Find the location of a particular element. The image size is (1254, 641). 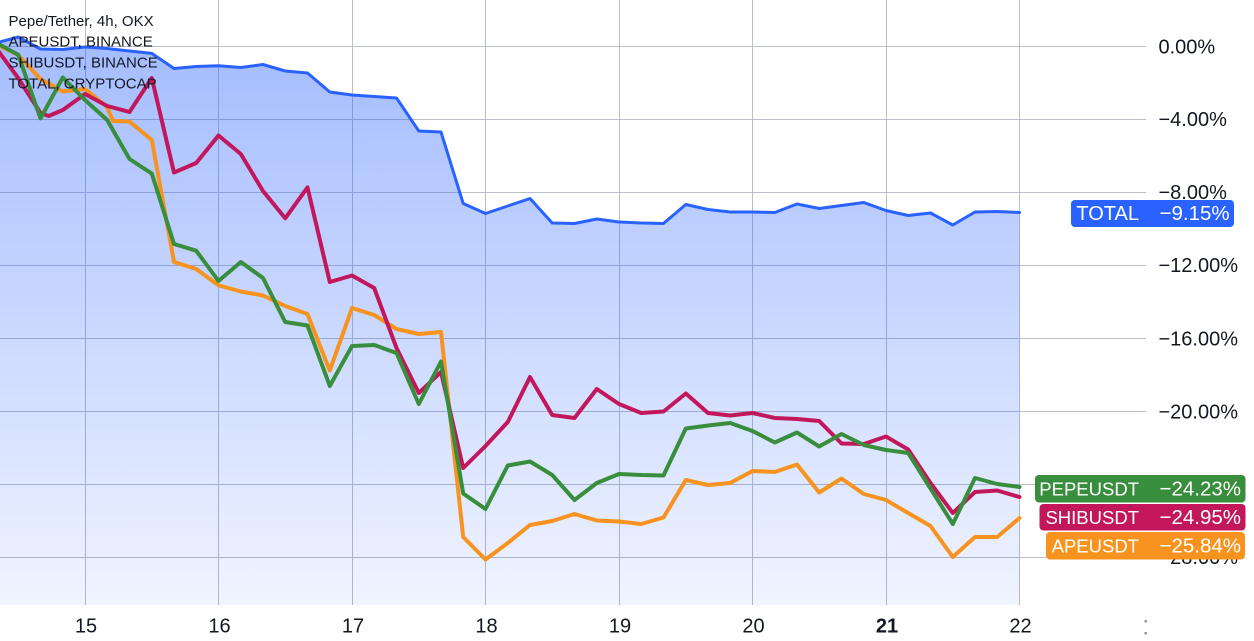

svg-text: −9.15% is located at coordinates (1195, 213).